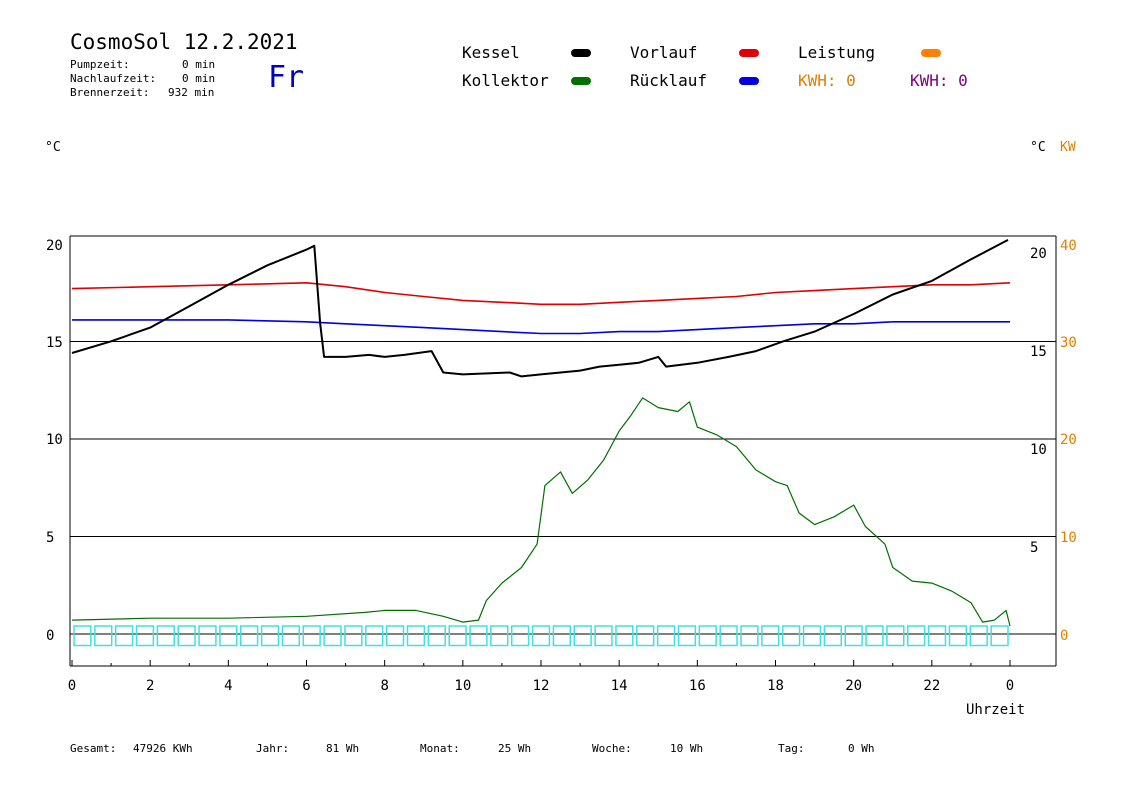 The image size is (1148, 812). What do you see at coordinates (93, 748) in the screenshot?
I see `footer-gesamt-label: Gesamt:` at bounding box center [93, 748].